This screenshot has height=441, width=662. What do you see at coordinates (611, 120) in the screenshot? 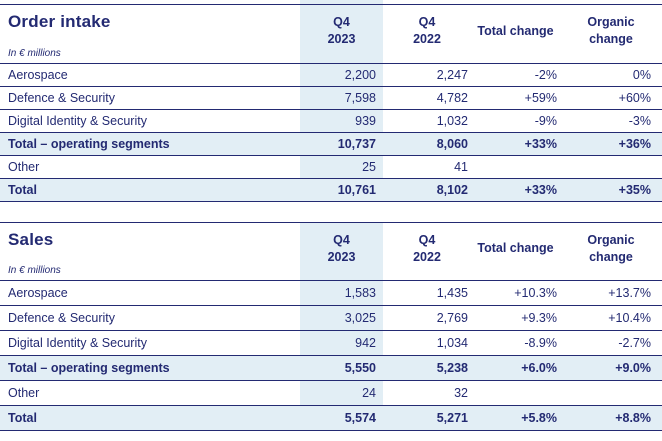
I see `cell-organic-change: -3%` at bounding box center [611, 120].